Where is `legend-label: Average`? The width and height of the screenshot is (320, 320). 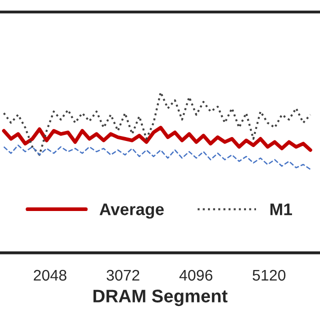
legend-label: Average is located at coordinates (132, 211).